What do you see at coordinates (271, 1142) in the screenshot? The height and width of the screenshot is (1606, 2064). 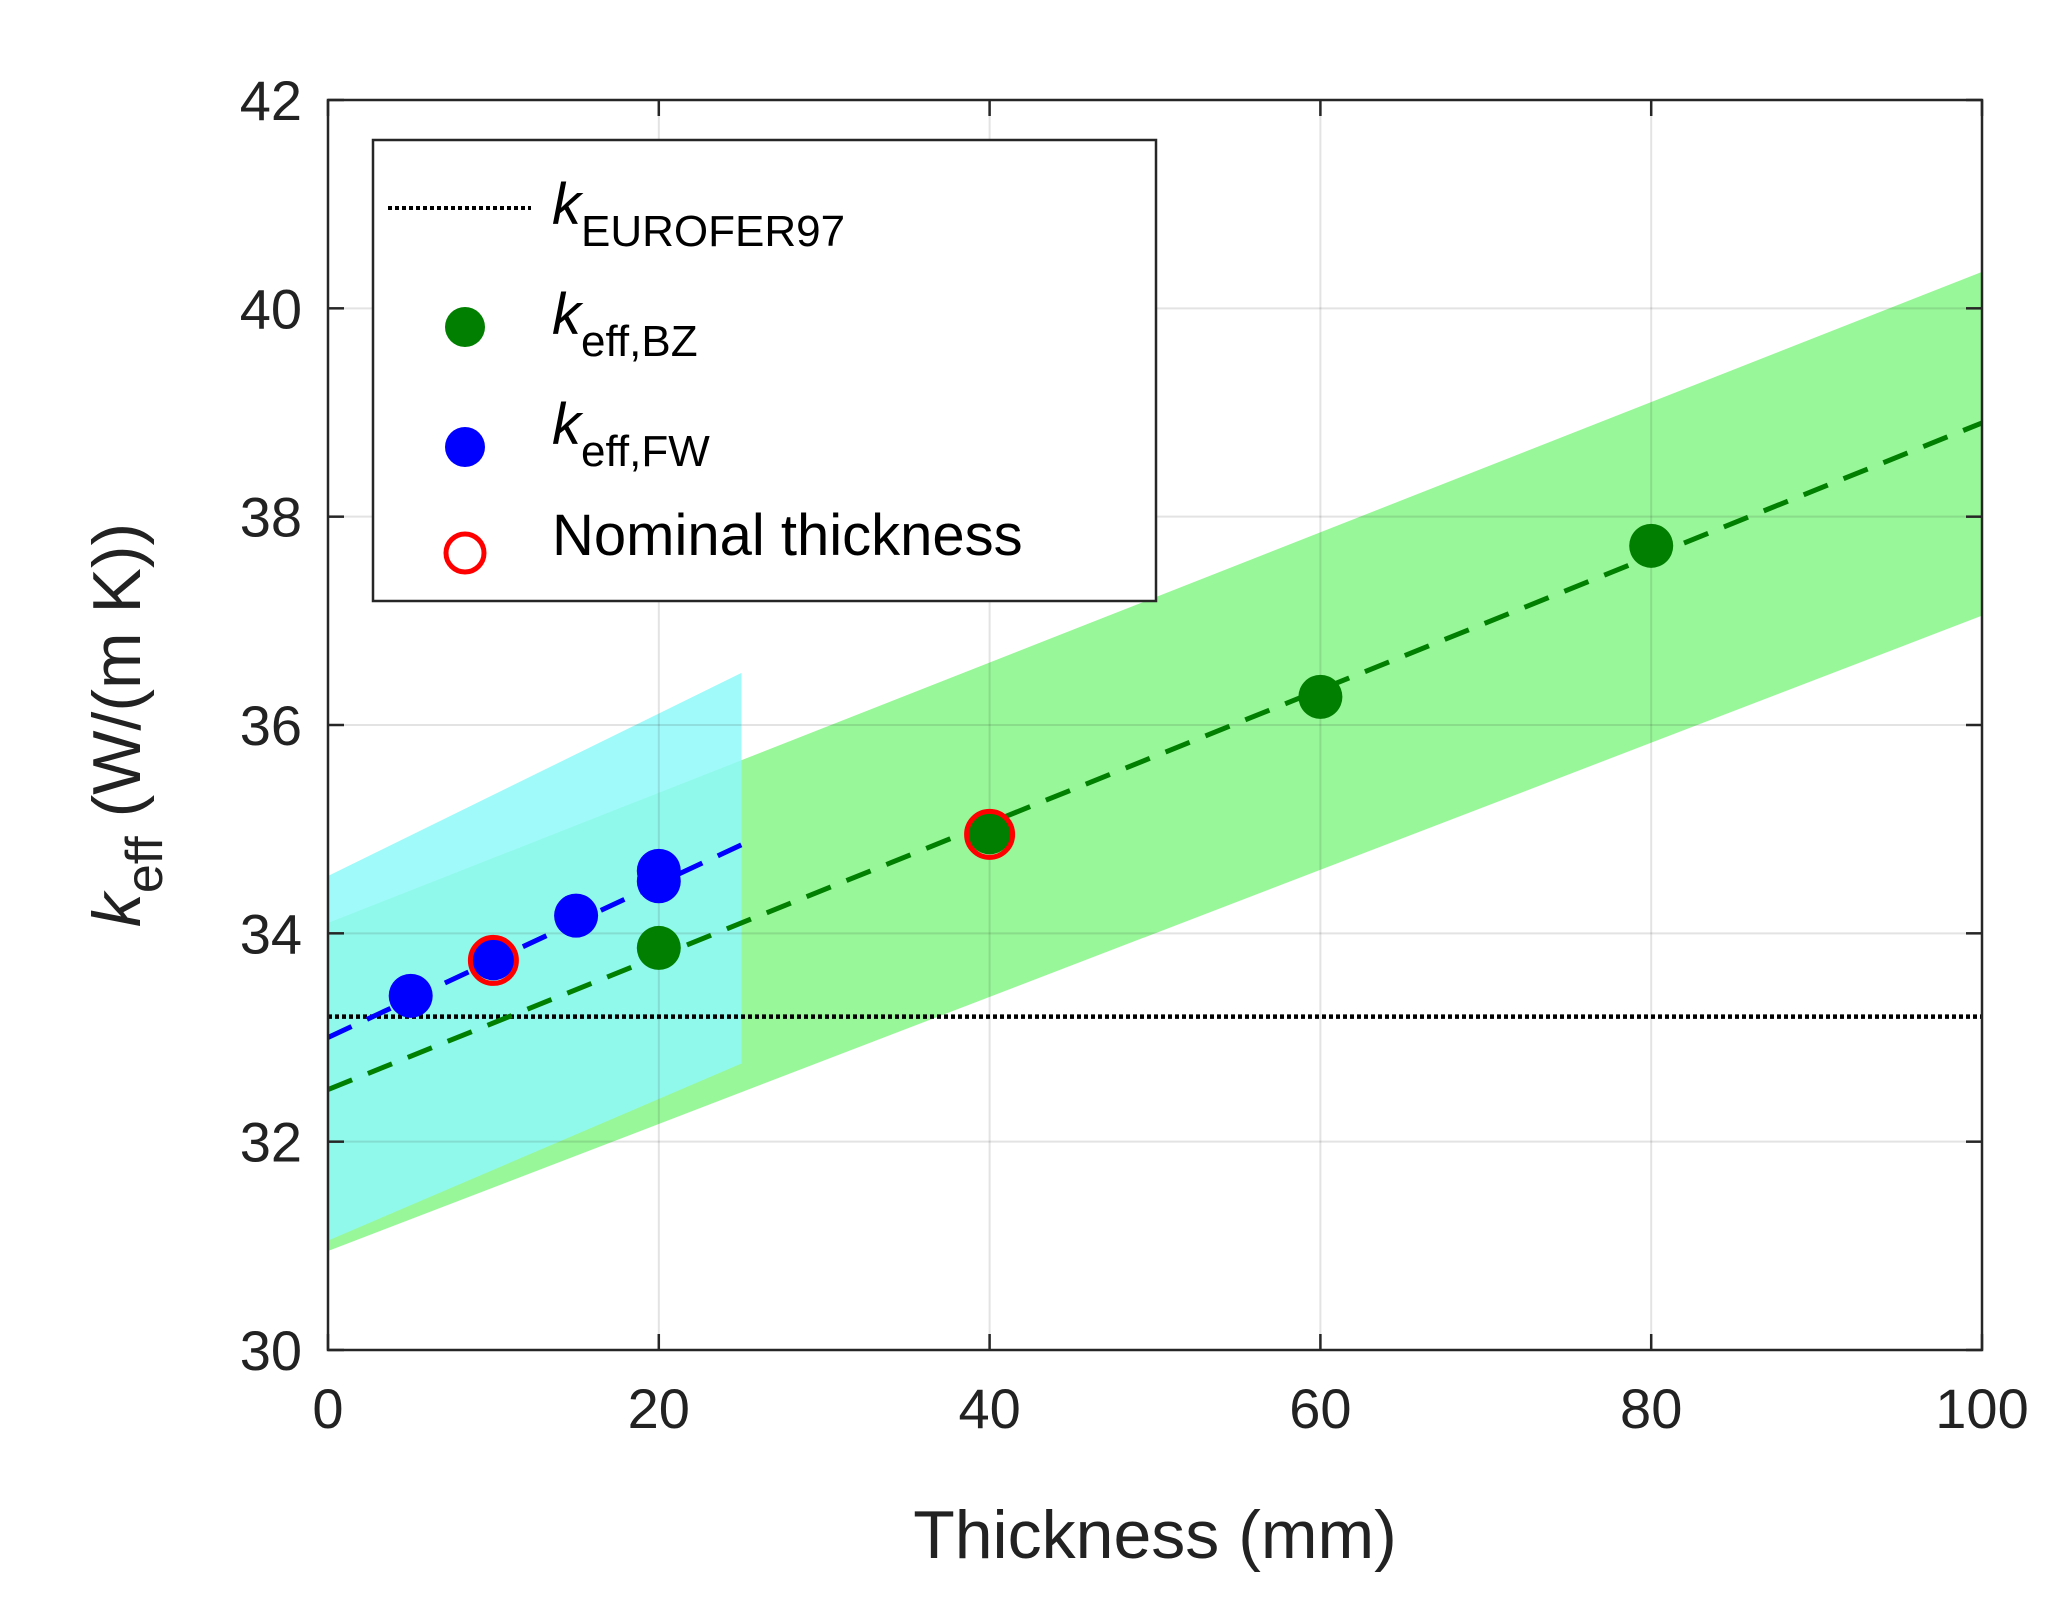 I see `y-tick-label-32: 32` at bounding box center [271, 1142].